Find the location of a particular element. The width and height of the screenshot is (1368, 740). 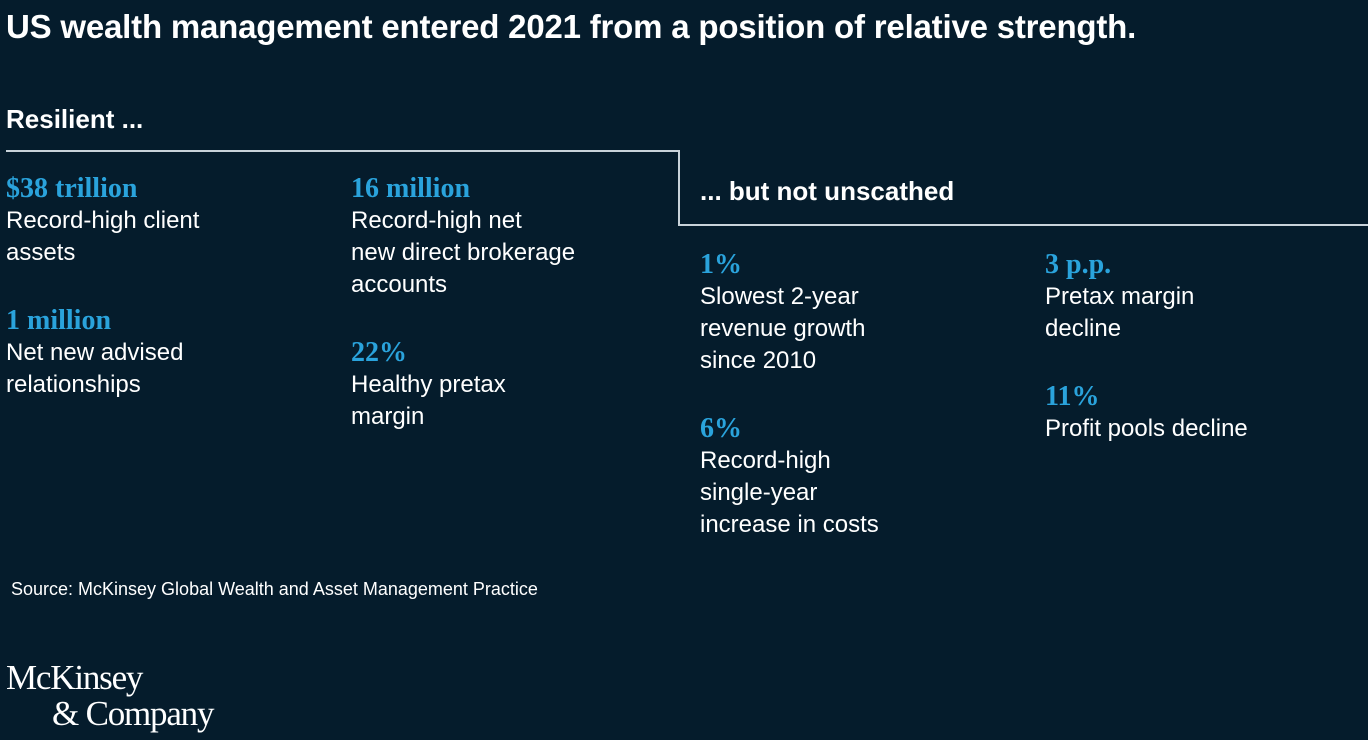

stat-margin-decline: 3 p.p. Pretax margin decline is located at coordinates (1205, 297).